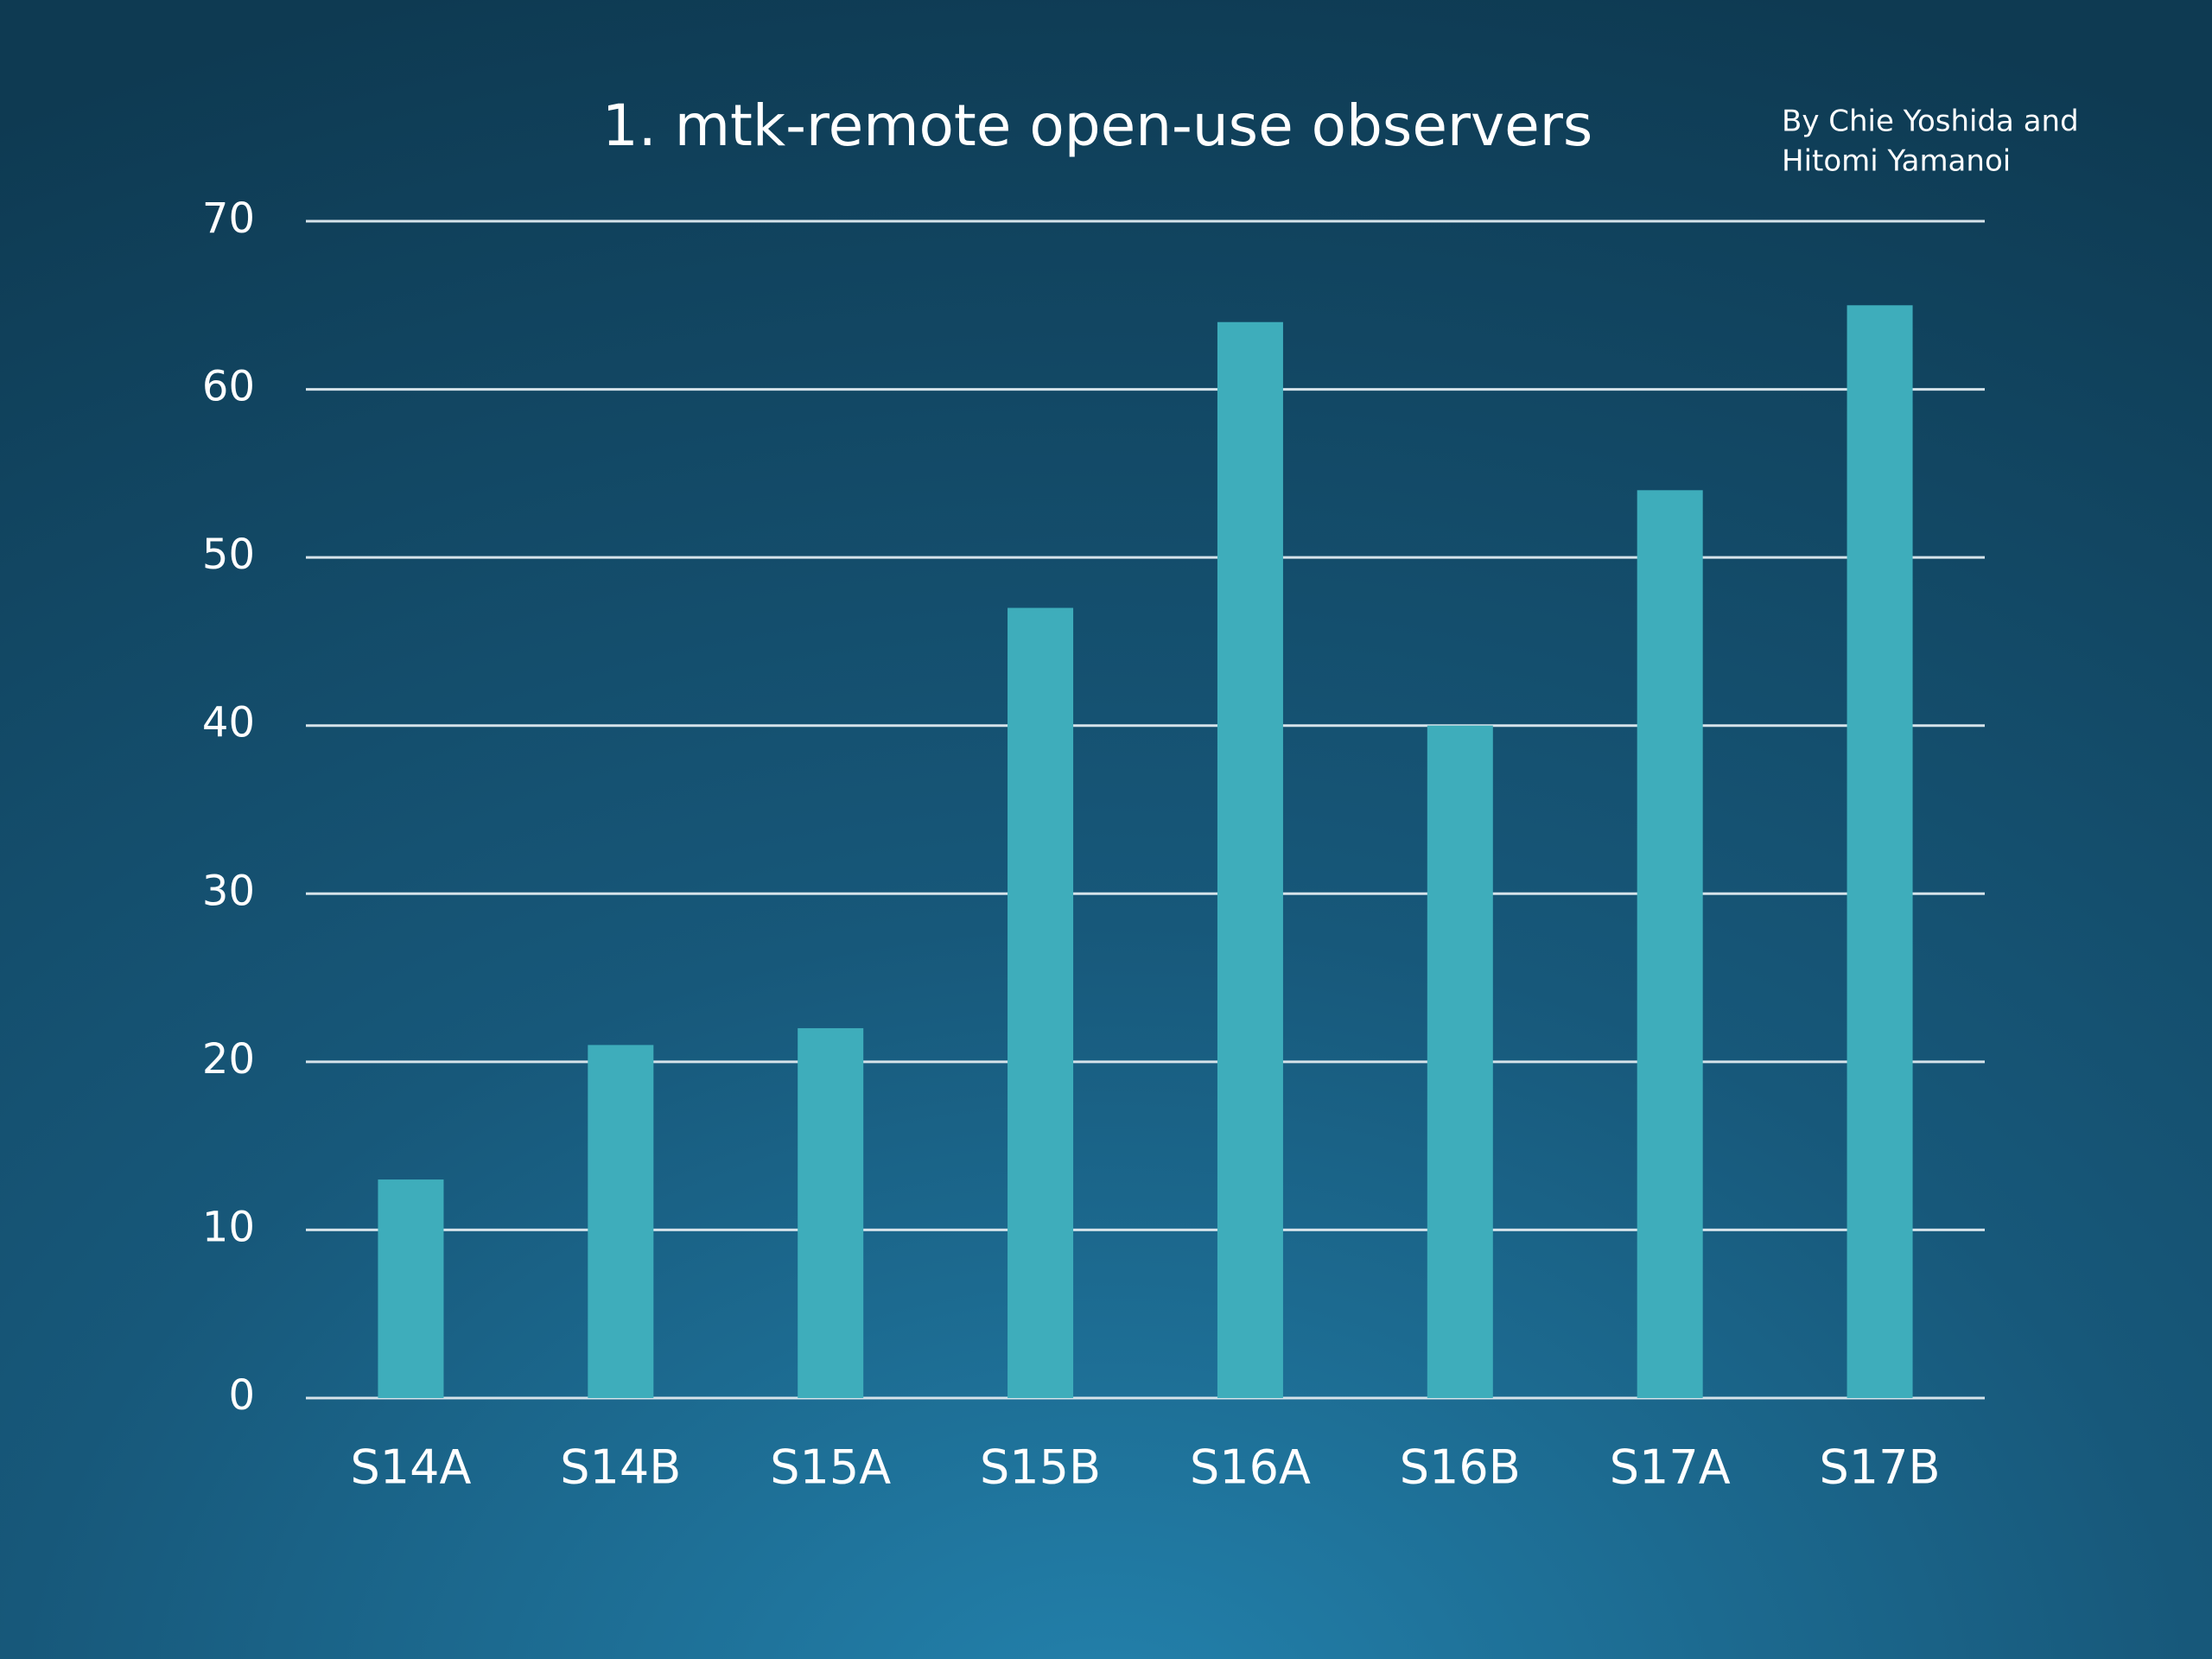 Image resolution: width=2212 pixels, height=1659 pixels. What do you see at coordinates (241, 1395) in the screenshot?
I see `y-tick-label: 0` at bounding box center [241, 1395].